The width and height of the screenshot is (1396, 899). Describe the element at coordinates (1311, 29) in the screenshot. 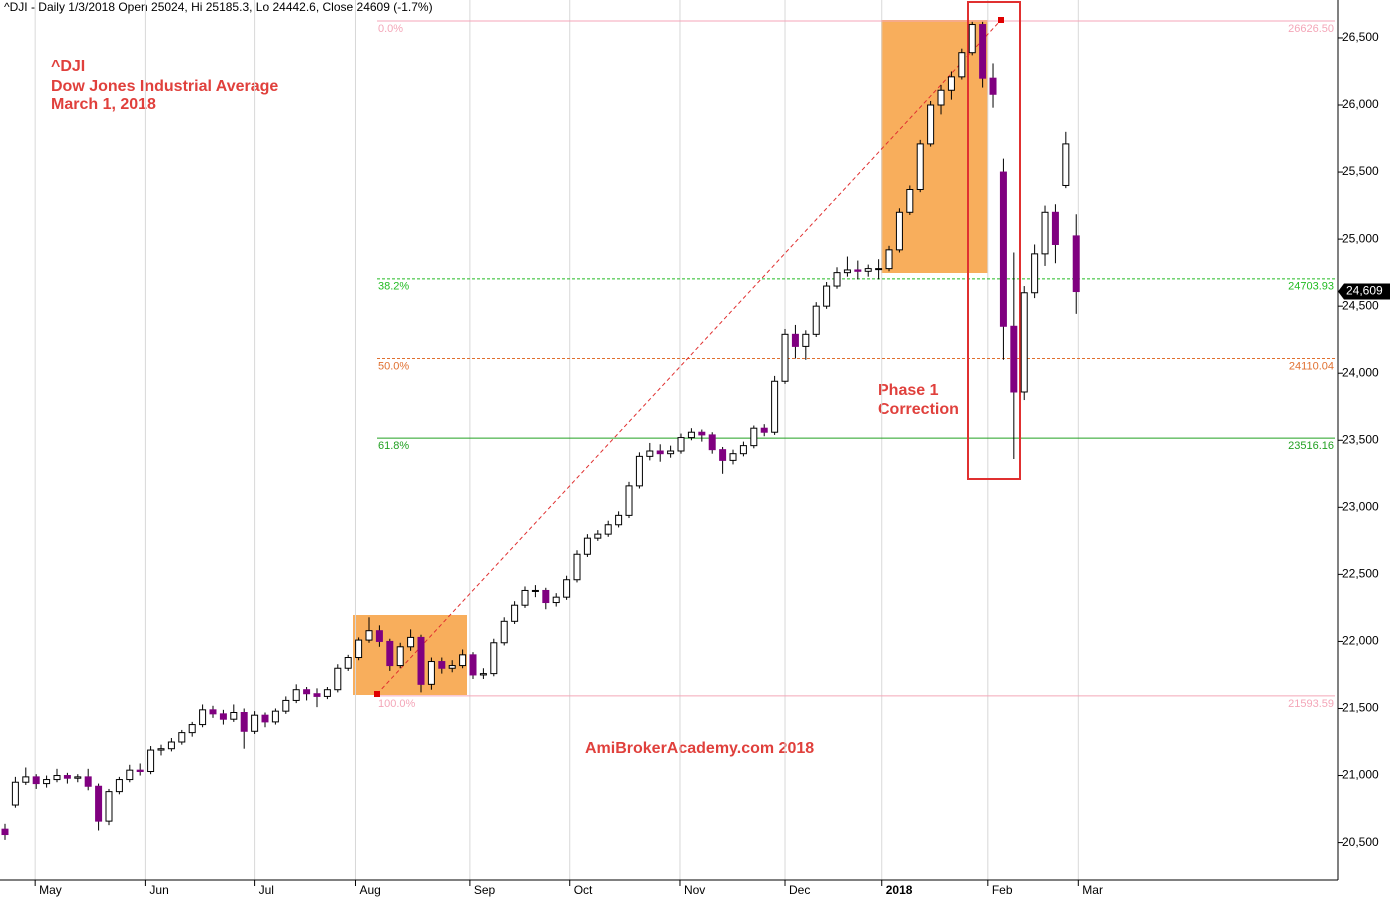

I see `fib-value: 26626.50` at that location.